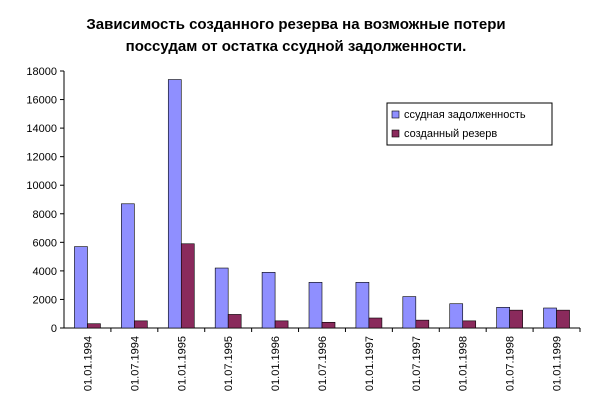 The image size is (592, 417). What do you see at coordinates (41, 129) in the screenshot?
I see `y-tick-label: 14000` at bounding box center [41, 129].